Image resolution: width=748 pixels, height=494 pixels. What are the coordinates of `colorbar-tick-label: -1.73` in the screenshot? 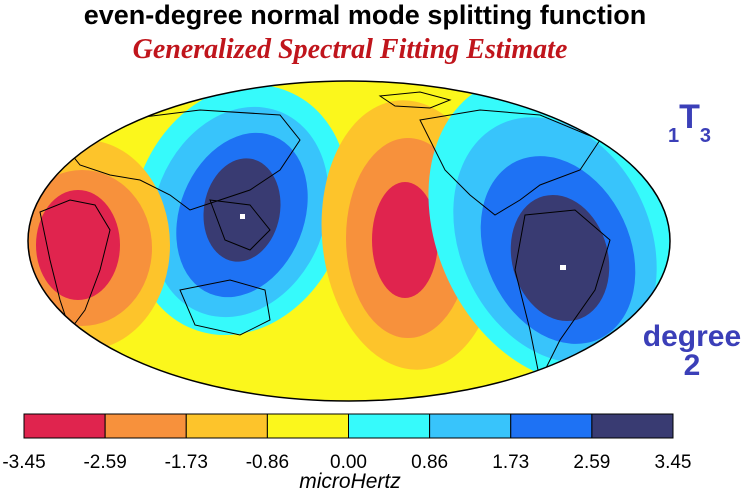 It's located at (186, 462).